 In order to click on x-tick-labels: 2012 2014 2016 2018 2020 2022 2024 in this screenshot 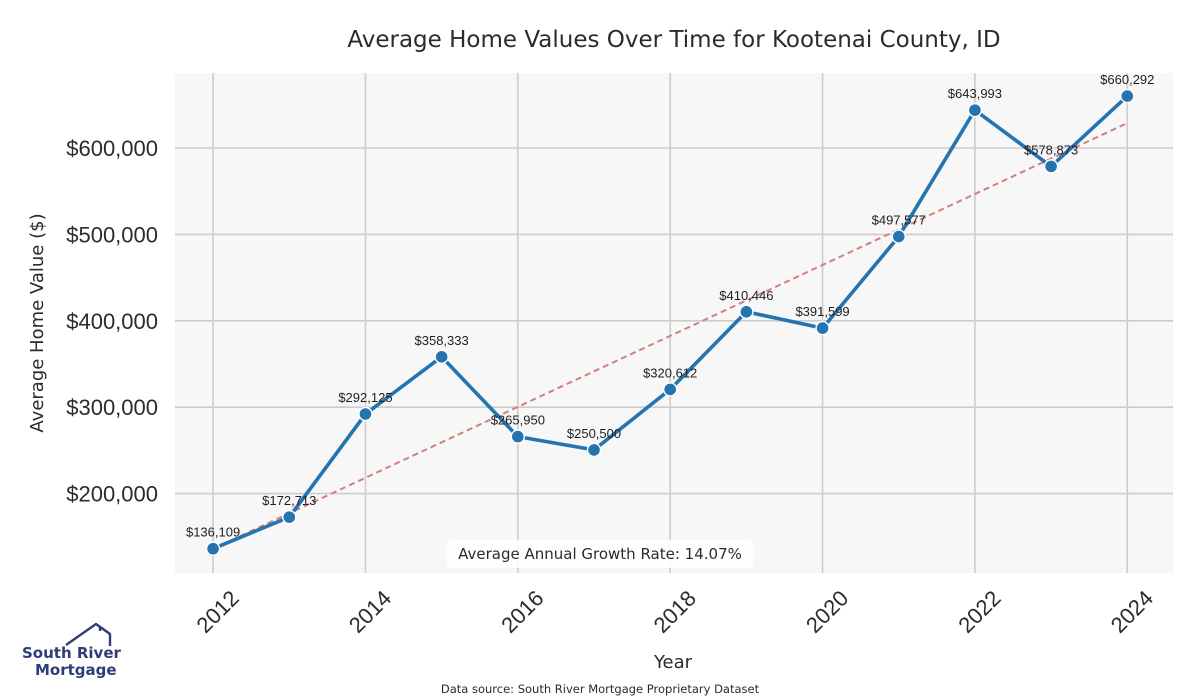, I will do `click(675, 611)`.